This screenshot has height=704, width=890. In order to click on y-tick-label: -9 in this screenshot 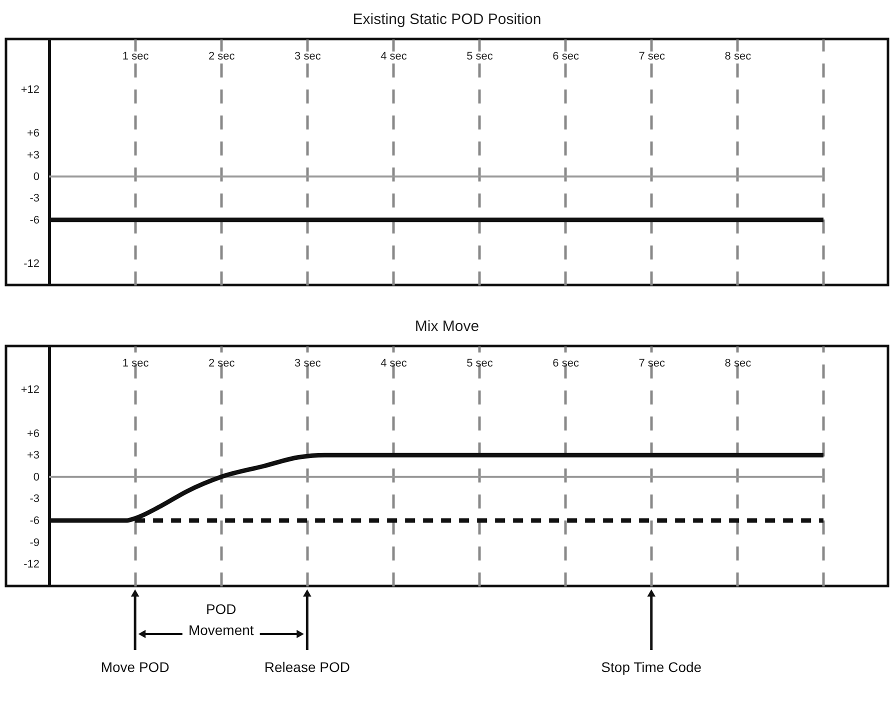, I will do `click(35, 542)`.